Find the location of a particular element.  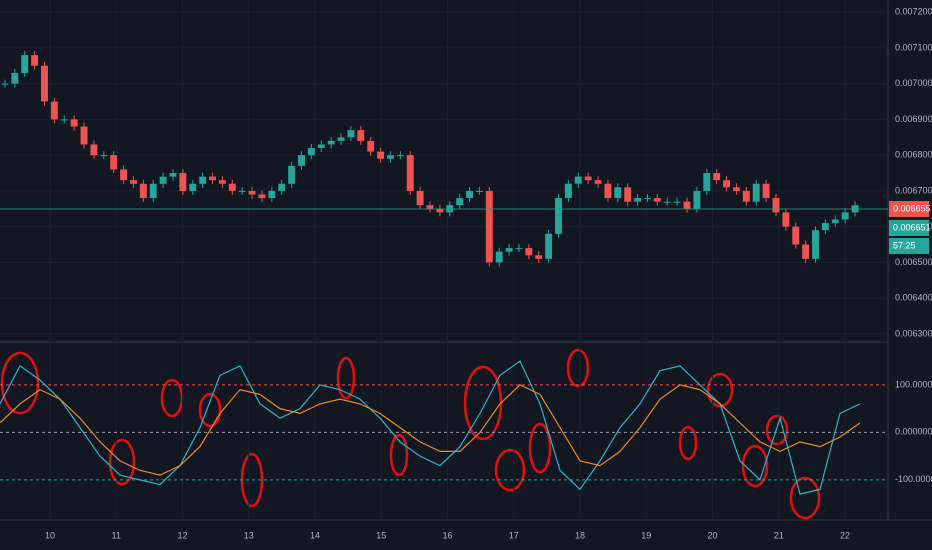

x-tick-label: 10 is located at coordinates (50, 535).